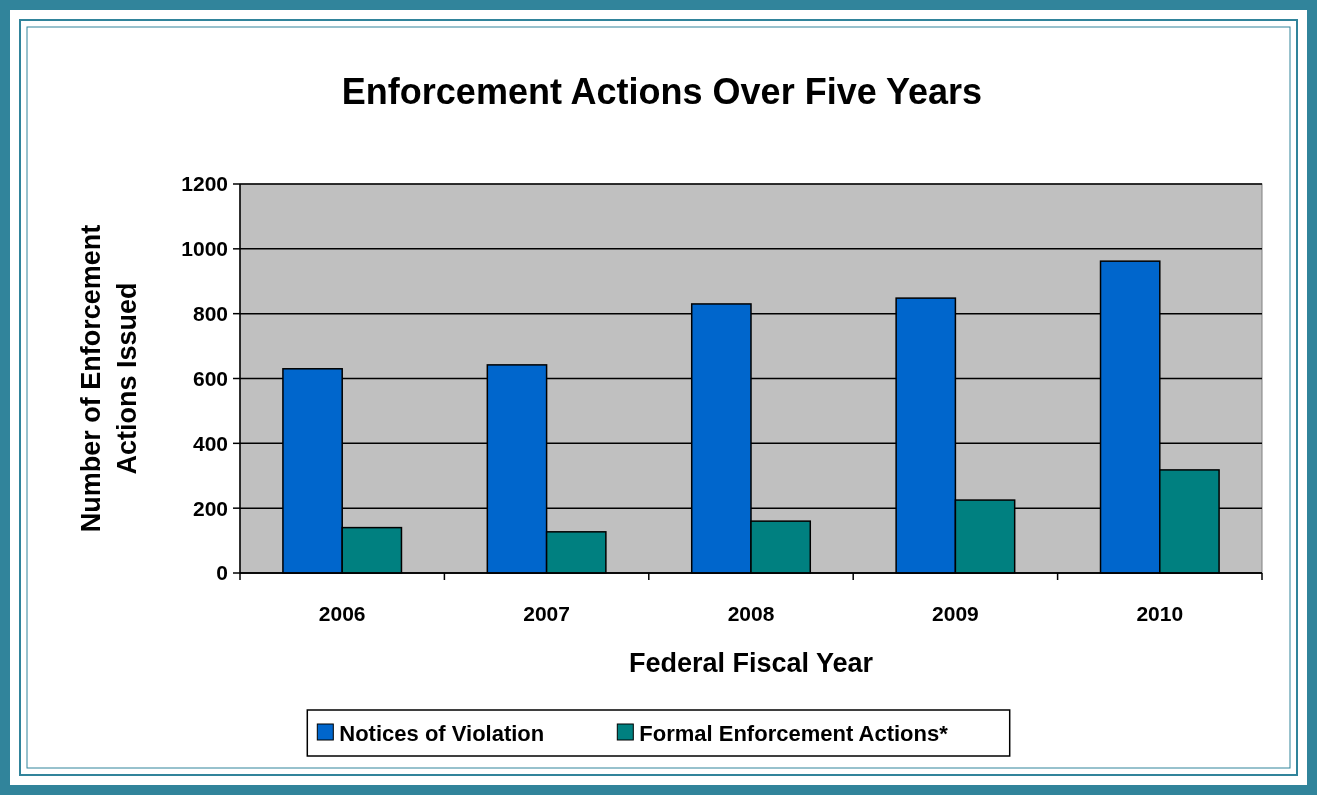  Describe the element at coordinates (222, 573) in the screenshot. I see `y-tick-label: 0` at that location.